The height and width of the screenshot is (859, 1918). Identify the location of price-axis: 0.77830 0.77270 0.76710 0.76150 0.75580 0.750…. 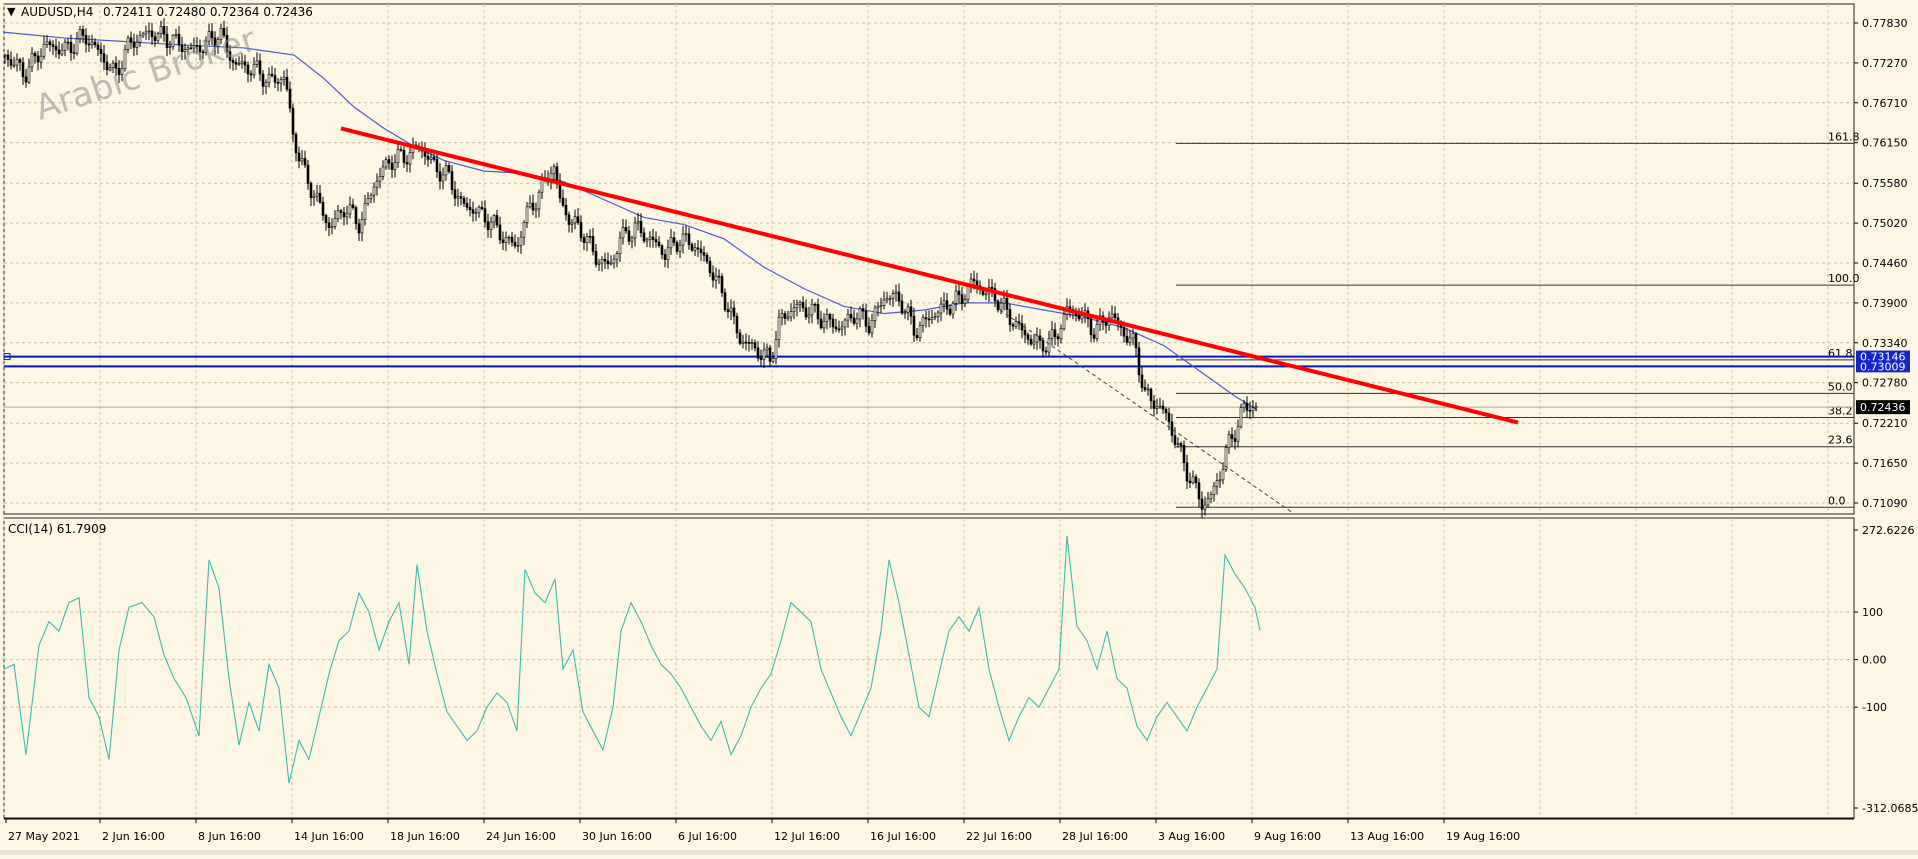
(1881, 263).